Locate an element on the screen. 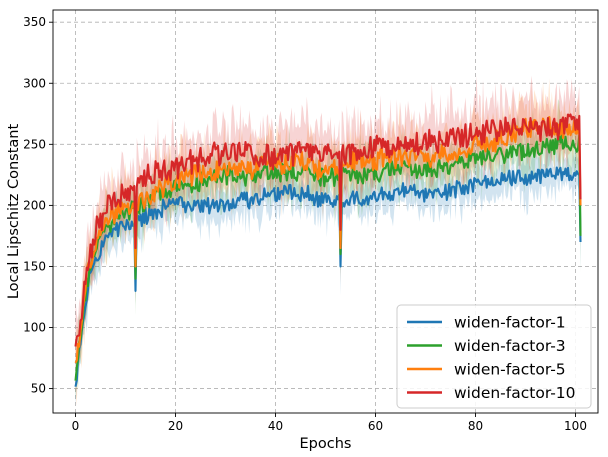 The height and width of the screenshot is (457, 608). y-axis-ticks: 50 100 150 200 250 300 350 is located at coordinates (38, 205).